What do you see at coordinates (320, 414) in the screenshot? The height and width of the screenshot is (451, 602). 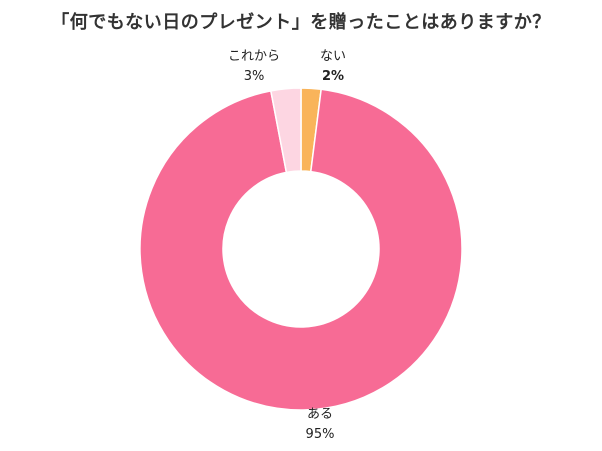 I see `slice-label-1: ある` at bounding box center [320, 414].